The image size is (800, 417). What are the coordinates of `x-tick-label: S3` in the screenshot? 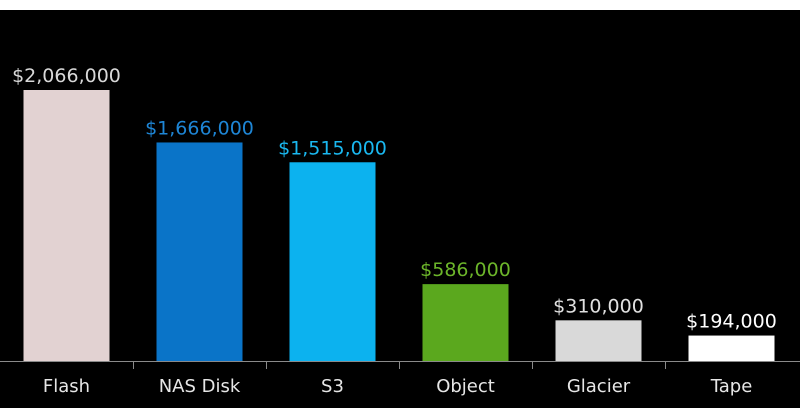 It's located at (332, 386).